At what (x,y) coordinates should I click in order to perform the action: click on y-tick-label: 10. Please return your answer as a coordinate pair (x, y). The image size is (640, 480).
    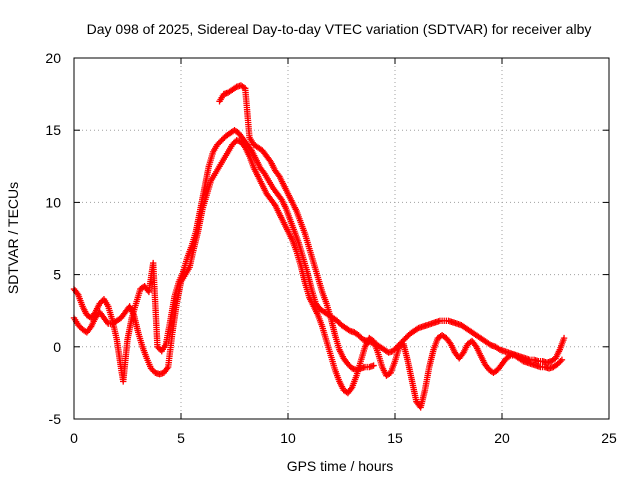
    Looking at the image, I should click on (53, 202).